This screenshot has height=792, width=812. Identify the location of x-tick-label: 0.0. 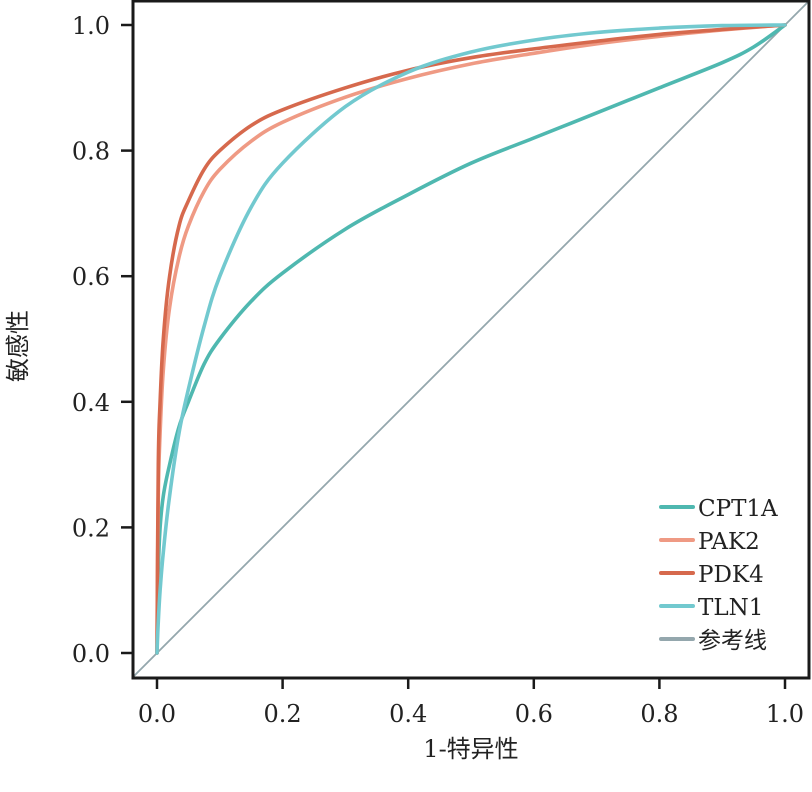
(157, 714).